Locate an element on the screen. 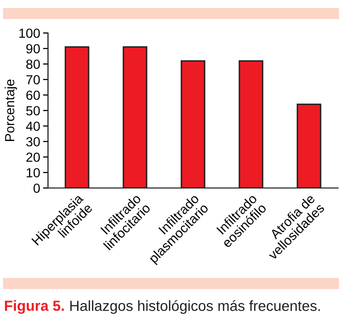 This screenshot has width=343, height=323. y-axis-title: Porcentaje is located at coordinates (10, 110).